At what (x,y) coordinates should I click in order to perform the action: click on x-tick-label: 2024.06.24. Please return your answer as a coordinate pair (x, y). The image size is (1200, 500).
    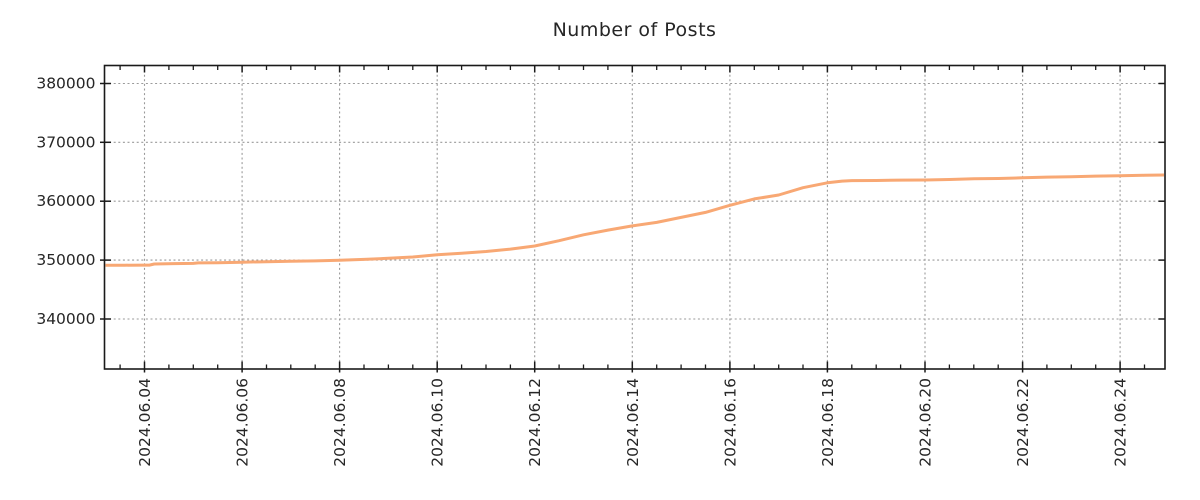
    Looking at the image, I should click on (1121, 422).